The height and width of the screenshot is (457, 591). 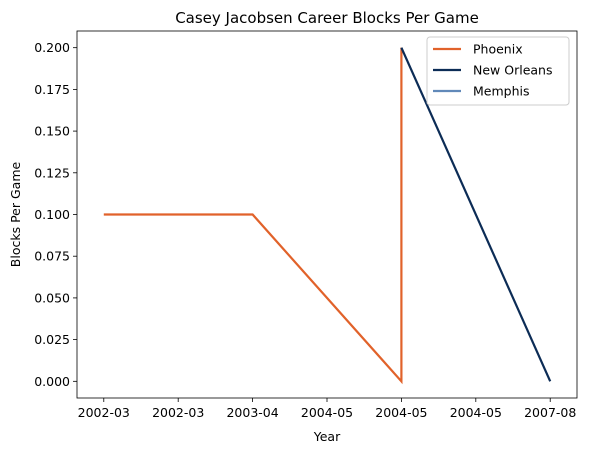 I want to click on y-tick-label: 0.150, so click(x=52, y=131).